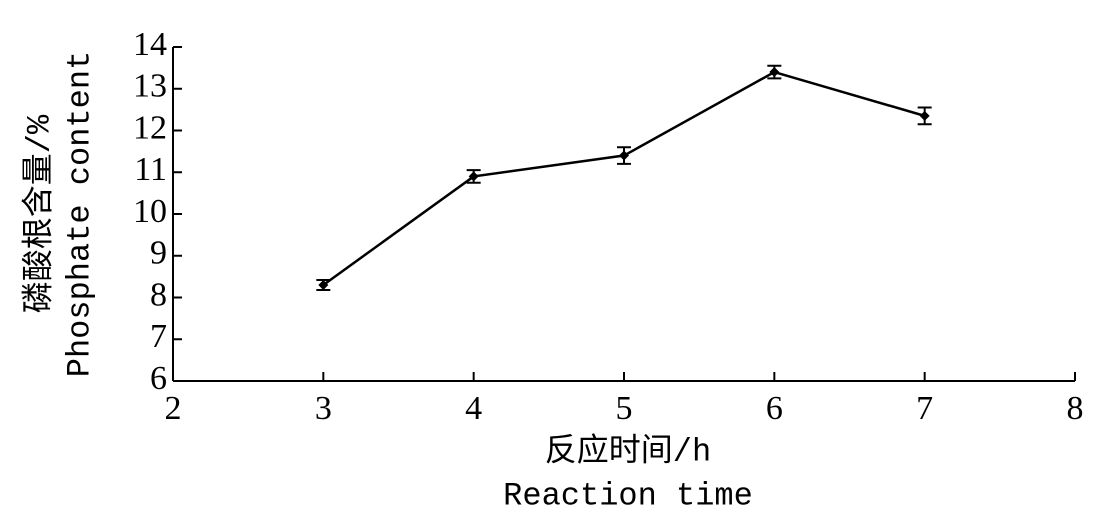 The image size is (1102, 525). What do you see at coordinates (79, 214) in the screenshot?
I see `y-label: Phosphate content` at bounding box center [79, 214].